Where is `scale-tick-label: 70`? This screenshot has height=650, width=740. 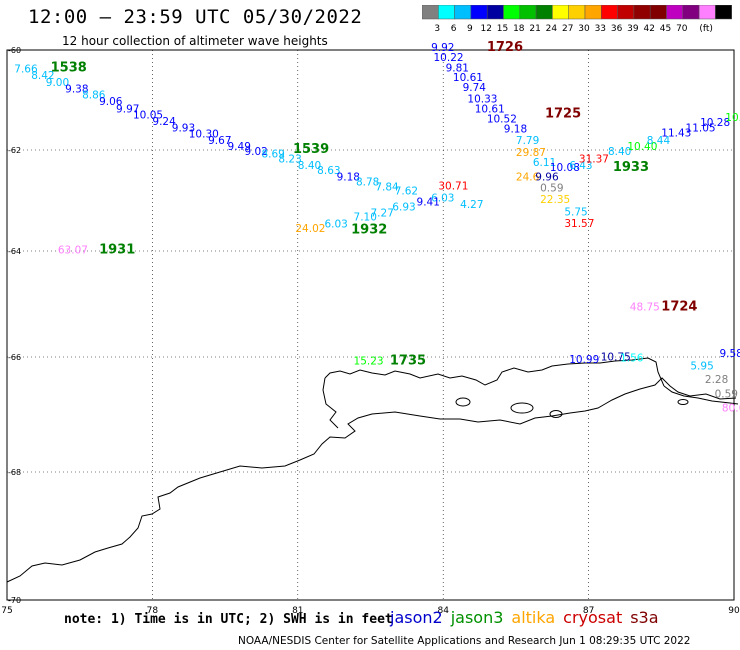 scale-tick-label: 70 is located at coordinates (682, 29).